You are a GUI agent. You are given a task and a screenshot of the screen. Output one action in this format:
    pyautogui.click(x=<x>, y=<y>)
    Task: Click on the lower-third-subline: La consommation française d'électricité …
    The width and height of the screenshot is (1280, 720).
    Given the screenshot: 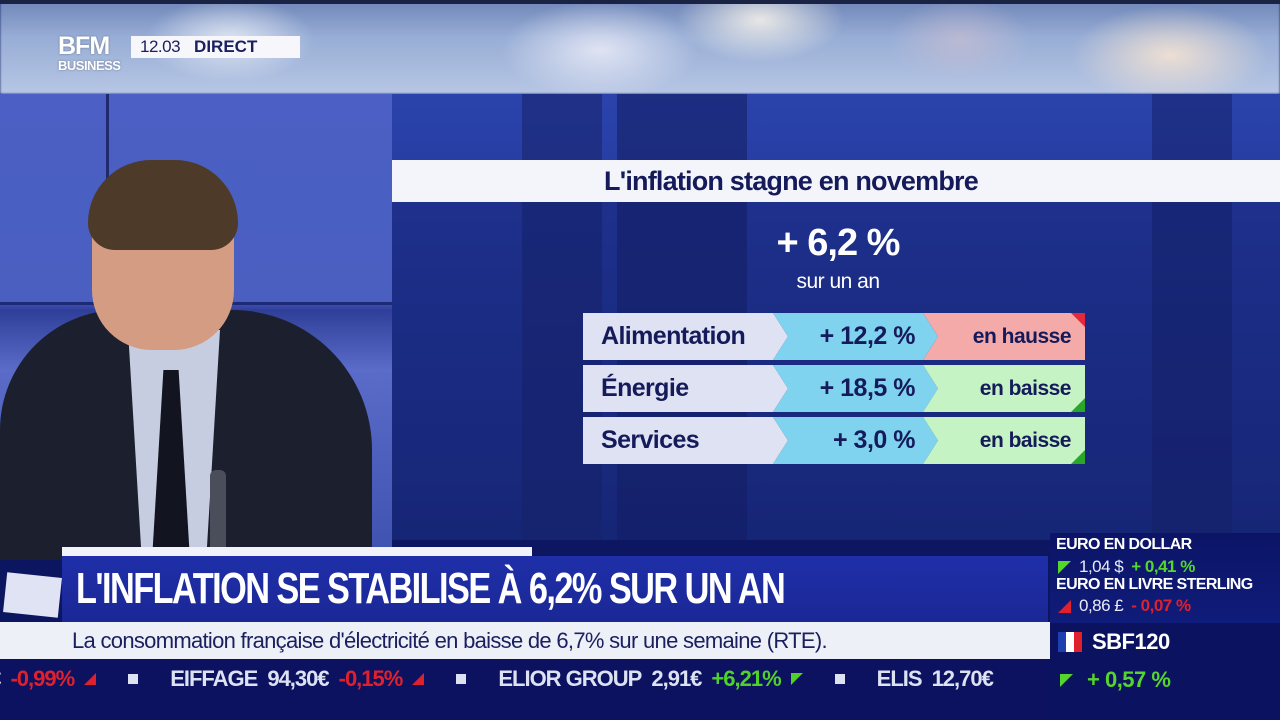 What is the action you would take?
    pyautogui.click(x=450, y=640)
    